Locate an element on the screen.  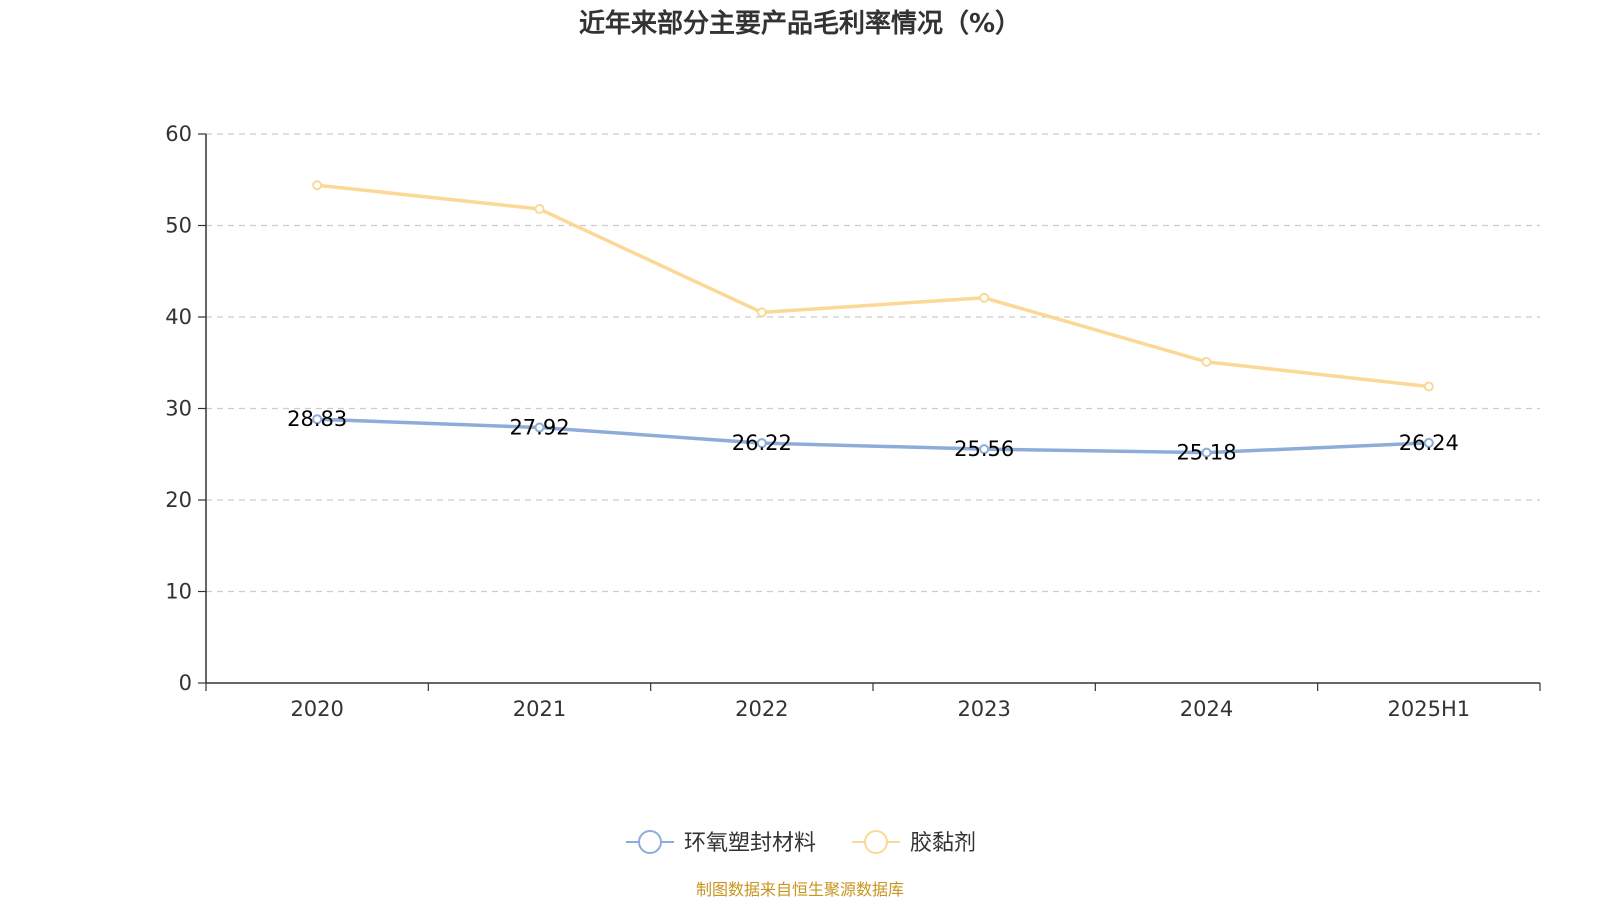
y-tick-label: 60 is located at coordinates (178, 134).